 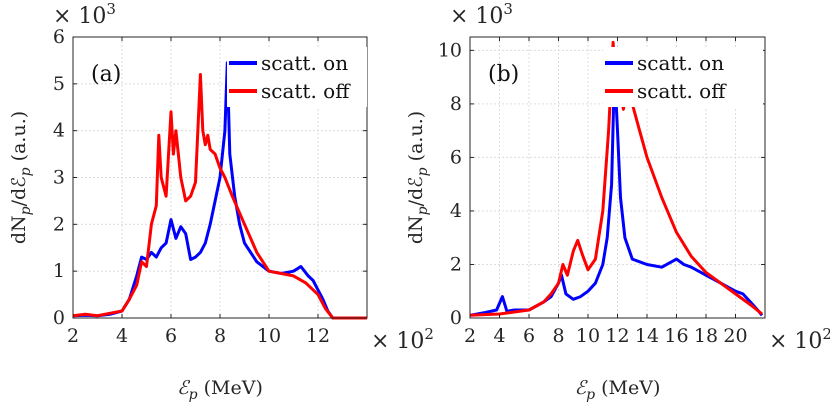 I want to click on y-tick-label: 8, so click(x=456, y=104).